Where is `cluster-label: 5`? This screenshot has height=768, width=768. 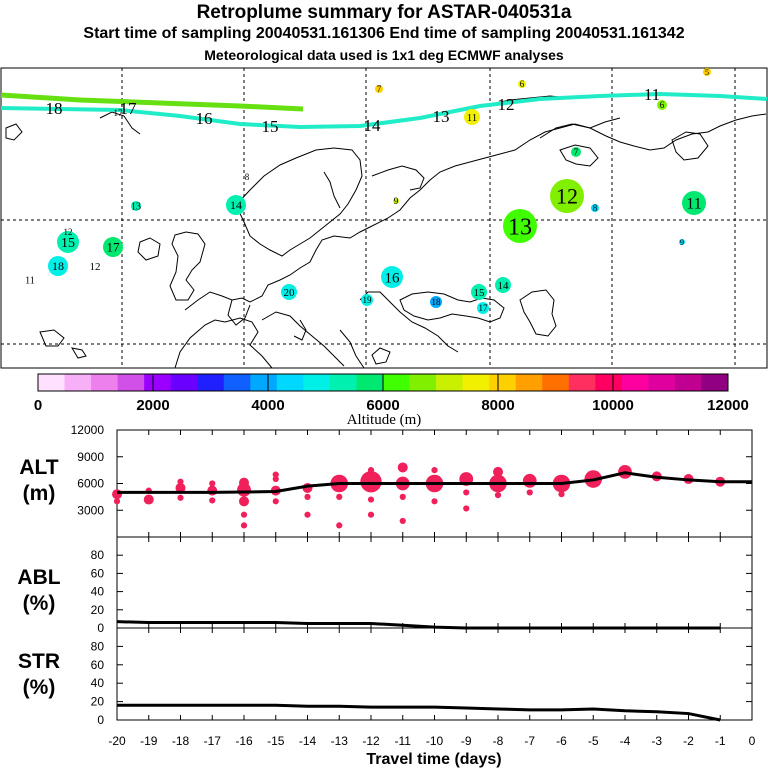 cluster-label: 5 is located at coordinates (707, 72).